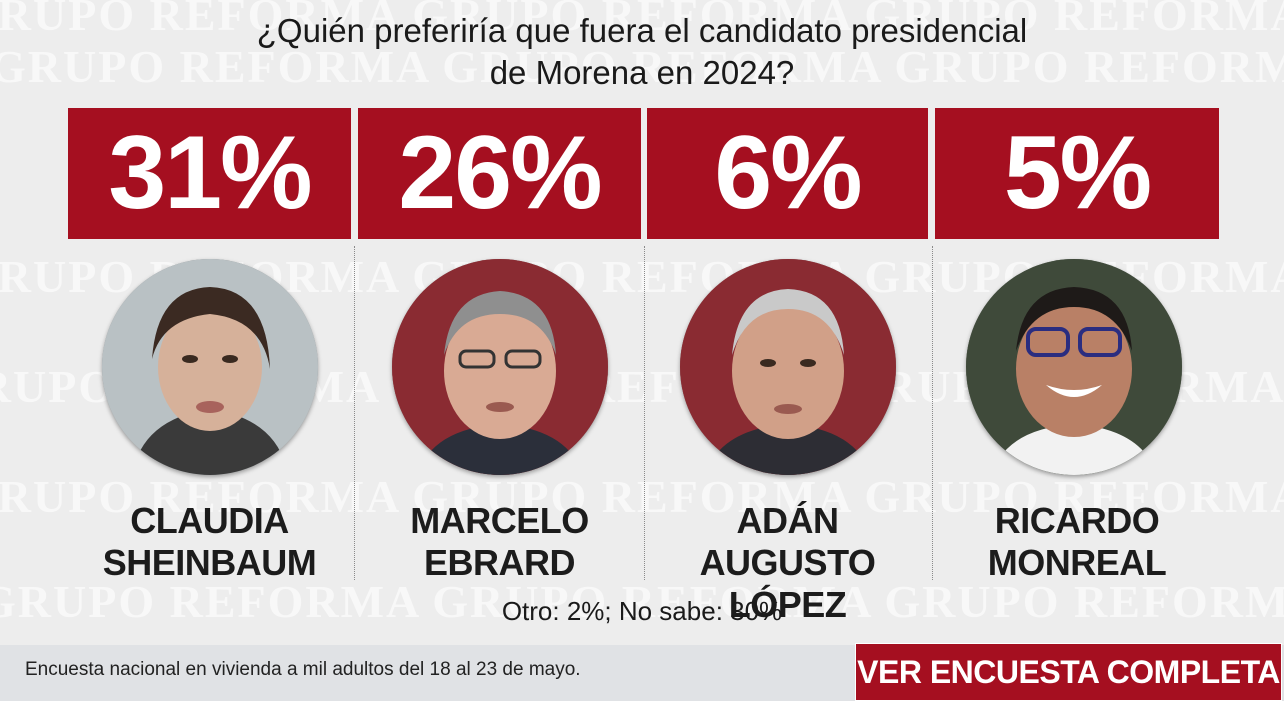 This screenshot has width=1284, height=701. I want to click on name-line: MONREAL, so click(1077, 562).